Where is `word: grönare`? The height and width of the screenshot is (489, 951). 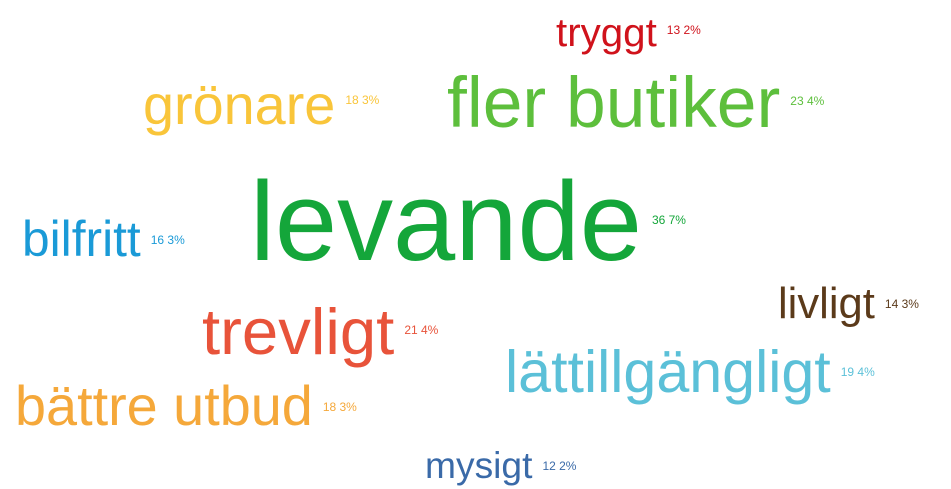
word: grönare is located at coordinates (239, 104).